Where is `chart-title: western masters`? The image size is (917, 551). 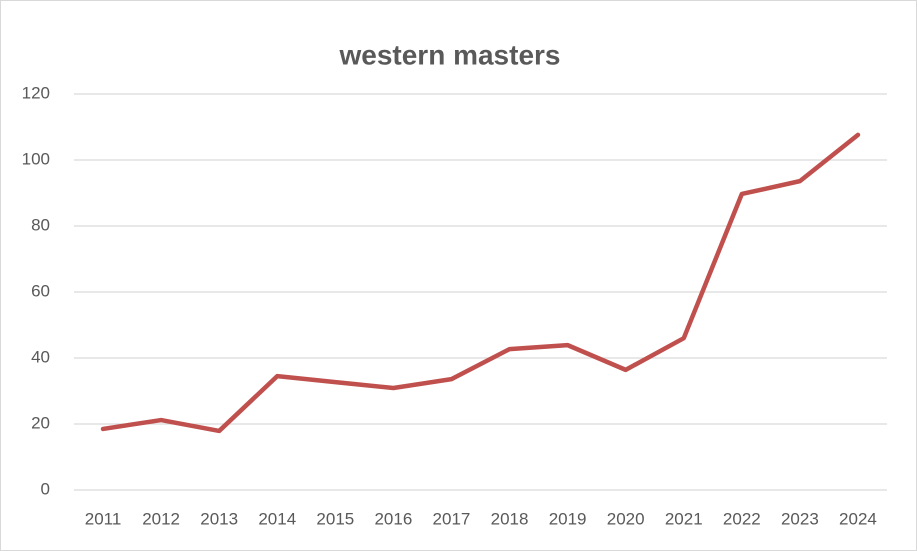 chart-title: western masters is located at coordinates (449, 54).